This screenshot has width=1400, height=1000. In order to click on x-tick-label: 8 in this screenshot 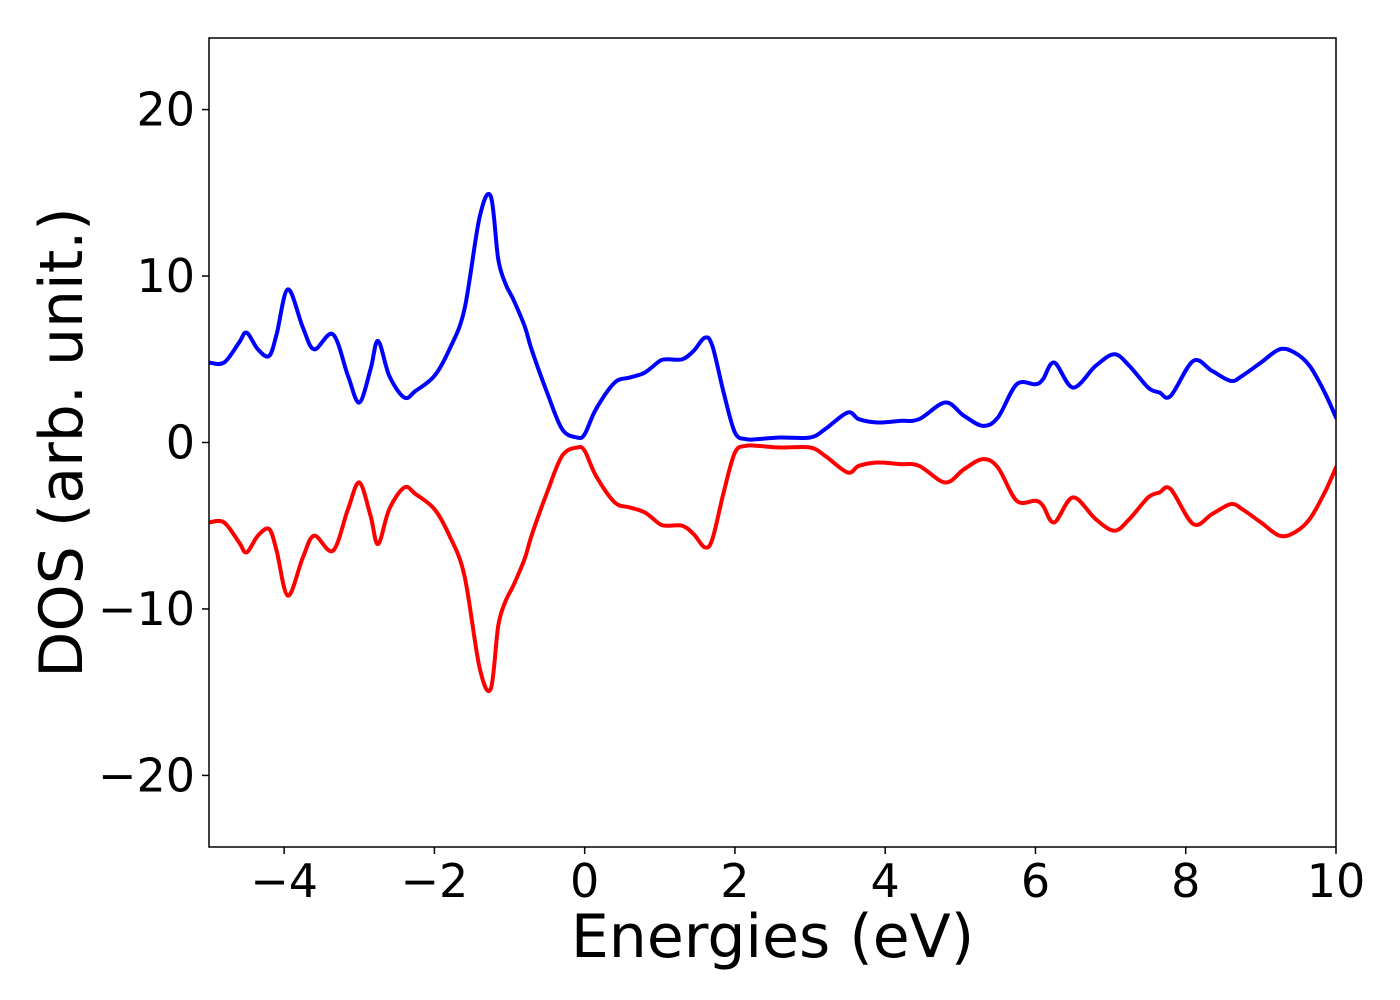, I will do `click(1185, 881)`.